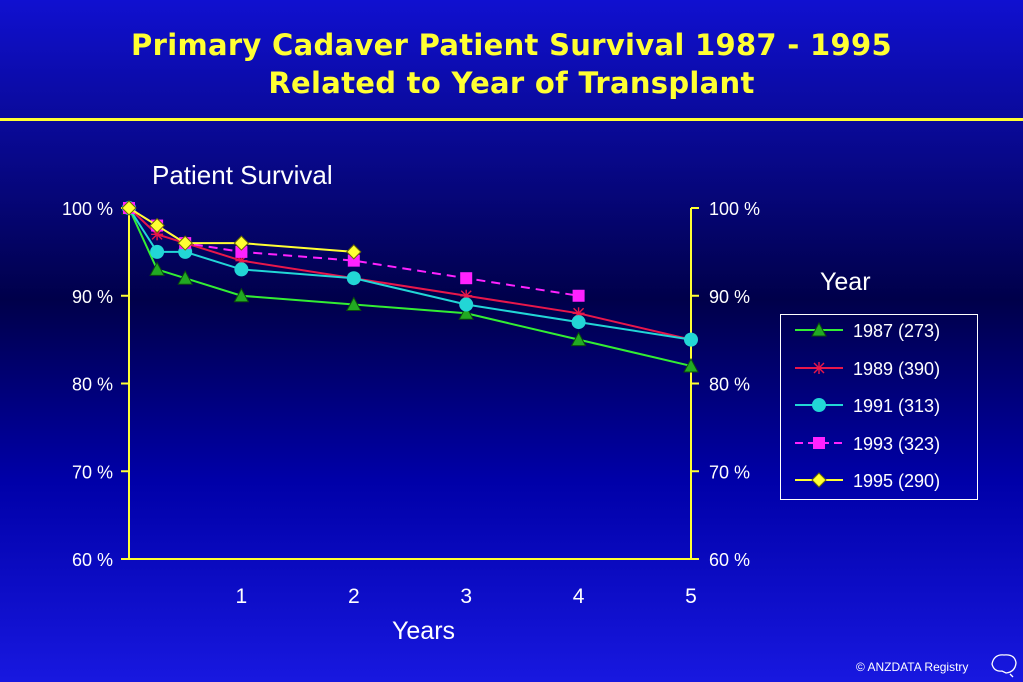 Image resolution: width=1023 pixels, height=682 pixels. I want to click on legend-item: 1987 (273), so click(883, 330).